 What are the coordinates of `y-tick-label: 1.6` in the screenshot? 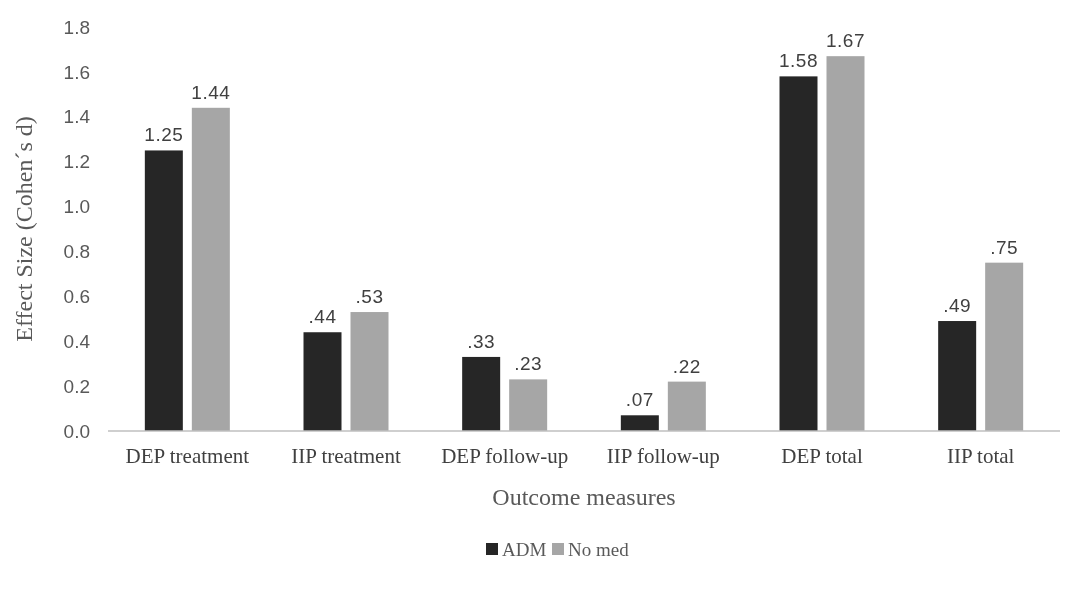 It's located at (76, 72).